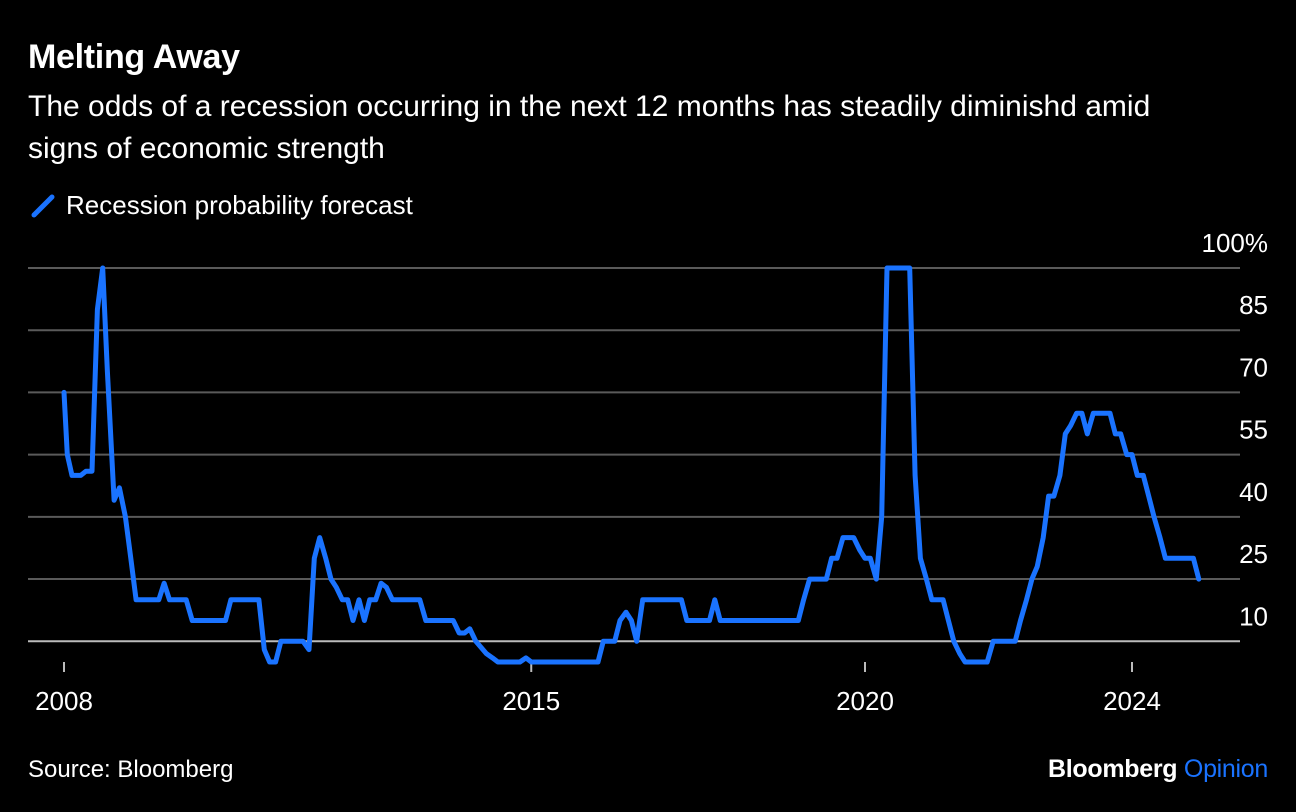  Describe the element at coordinates (1253, 616) in the screenshot. I see `y-tick-label: 10` at that location.